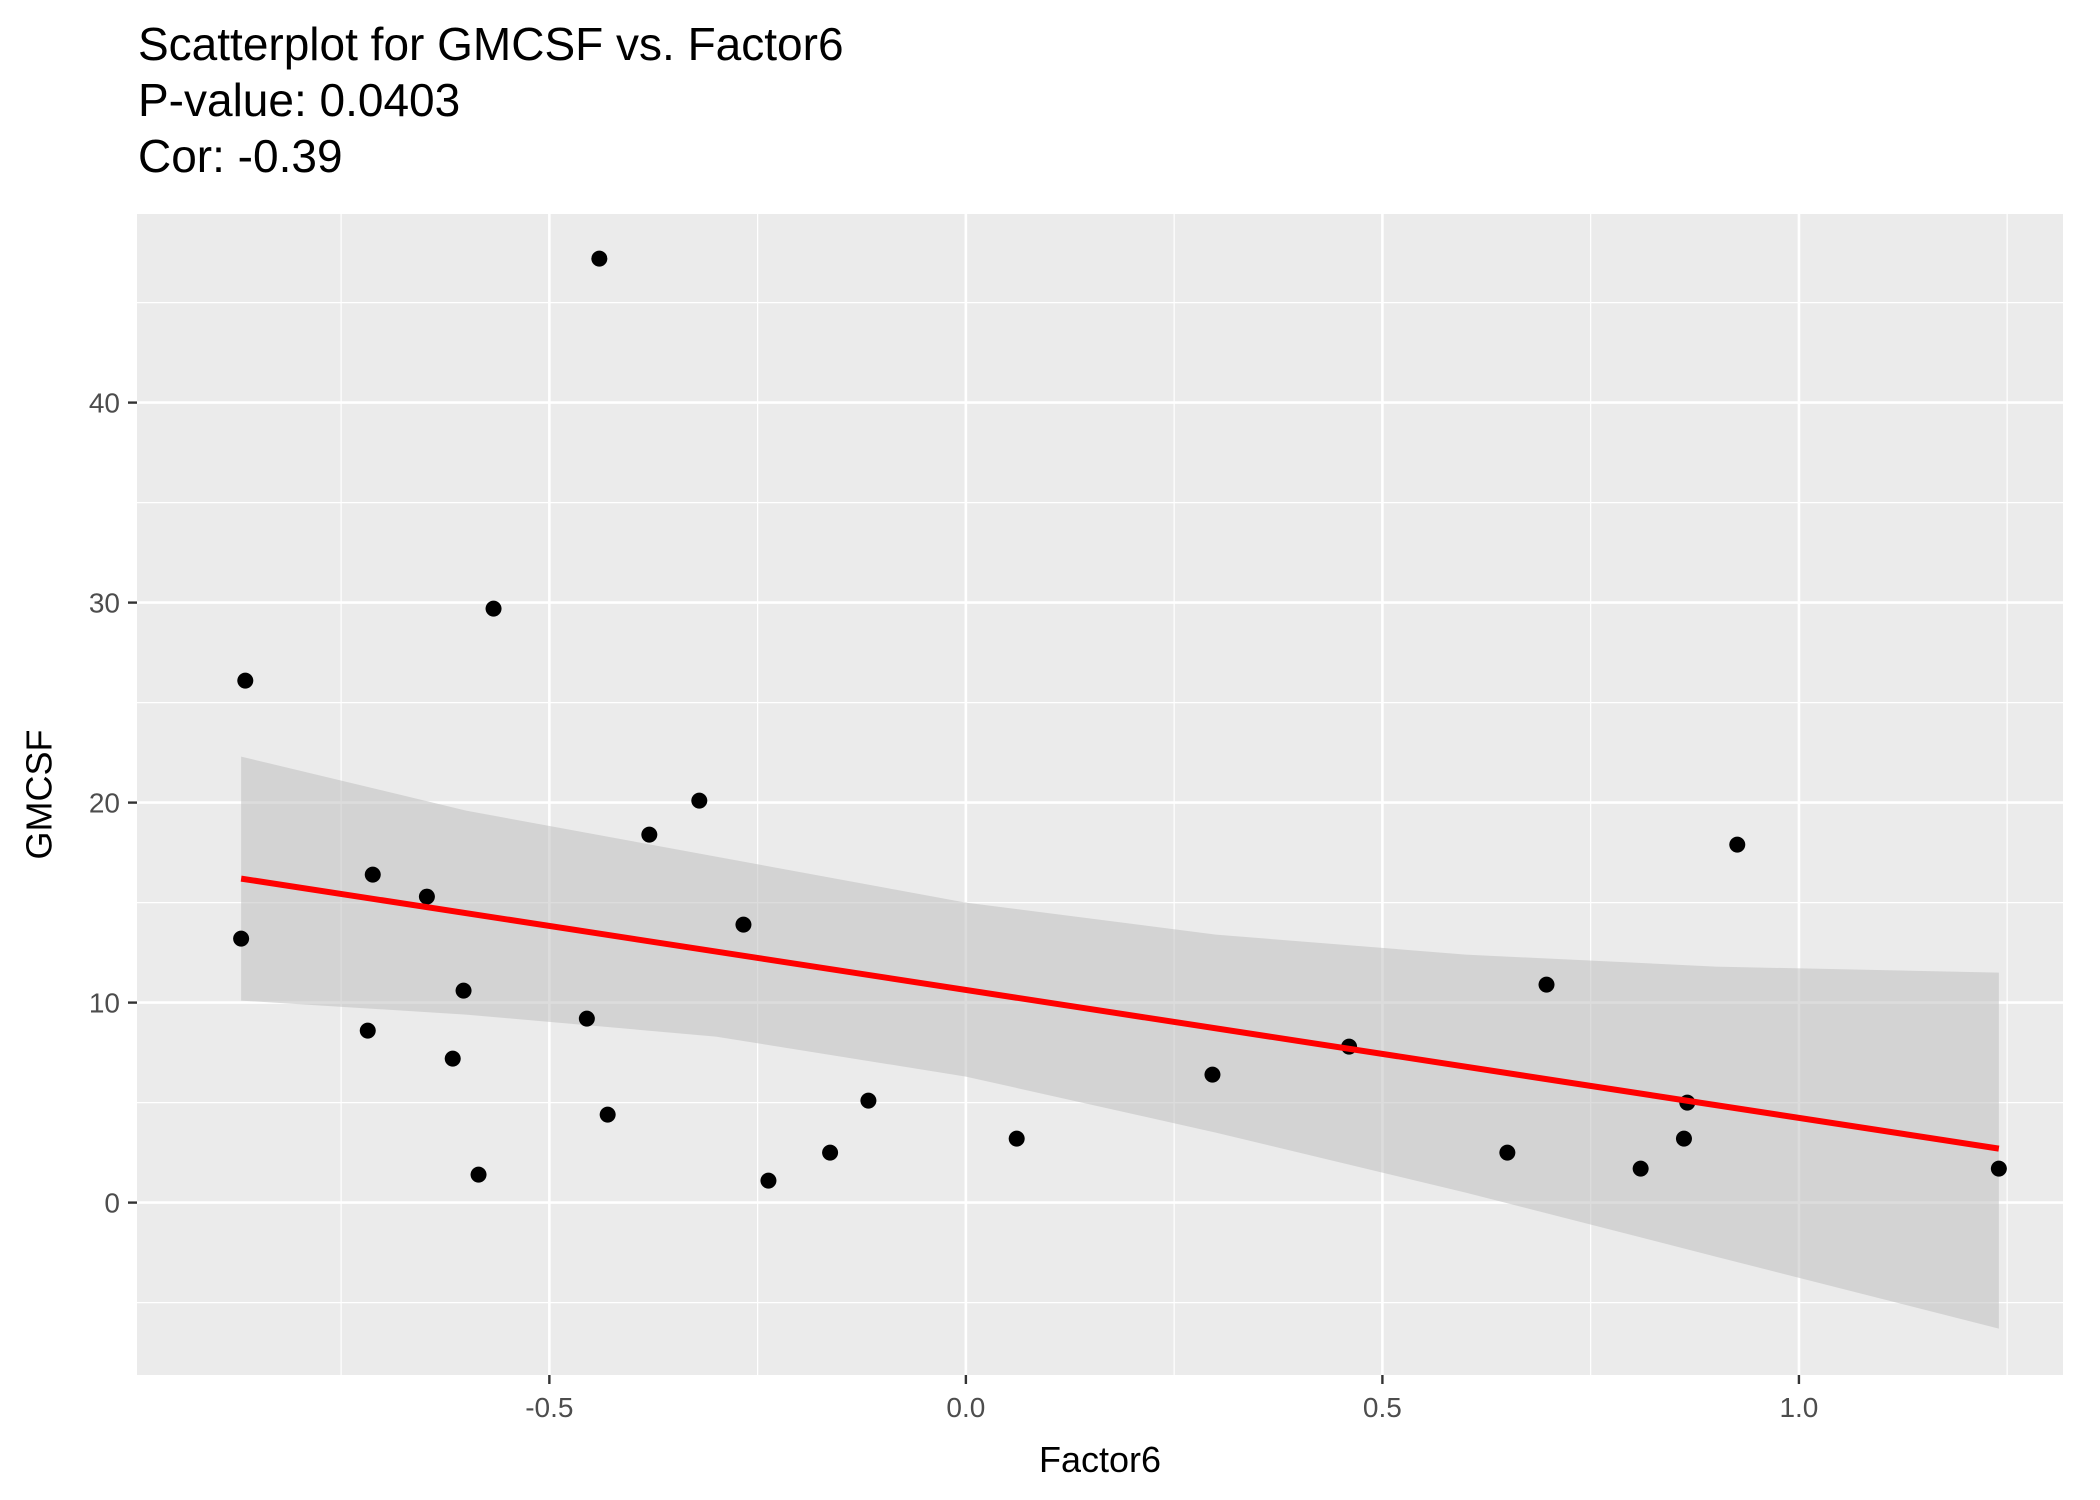 The height and width of the screenshot is (1500, 2100). What do you see at coordinates (104, 1003) in the screenshot?
I see `y-tick-label: 10` at bounding box center [104, 1003].